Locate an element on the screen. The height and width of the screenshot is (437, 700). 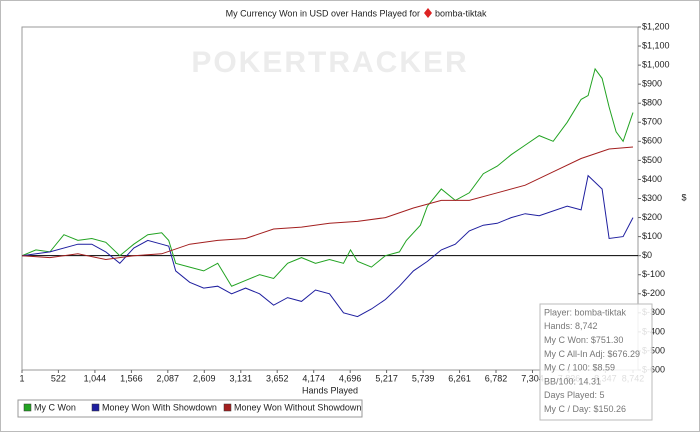
legend-label: Money Won Without Showdown is located at coordinates (297, 407).